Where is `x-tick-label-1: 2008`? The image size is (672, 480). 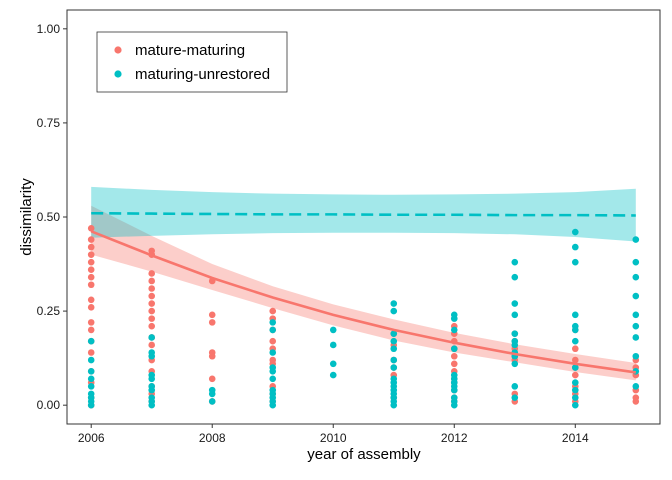
x-tick-label-1: 2008 is located at coordinates (212, 438).